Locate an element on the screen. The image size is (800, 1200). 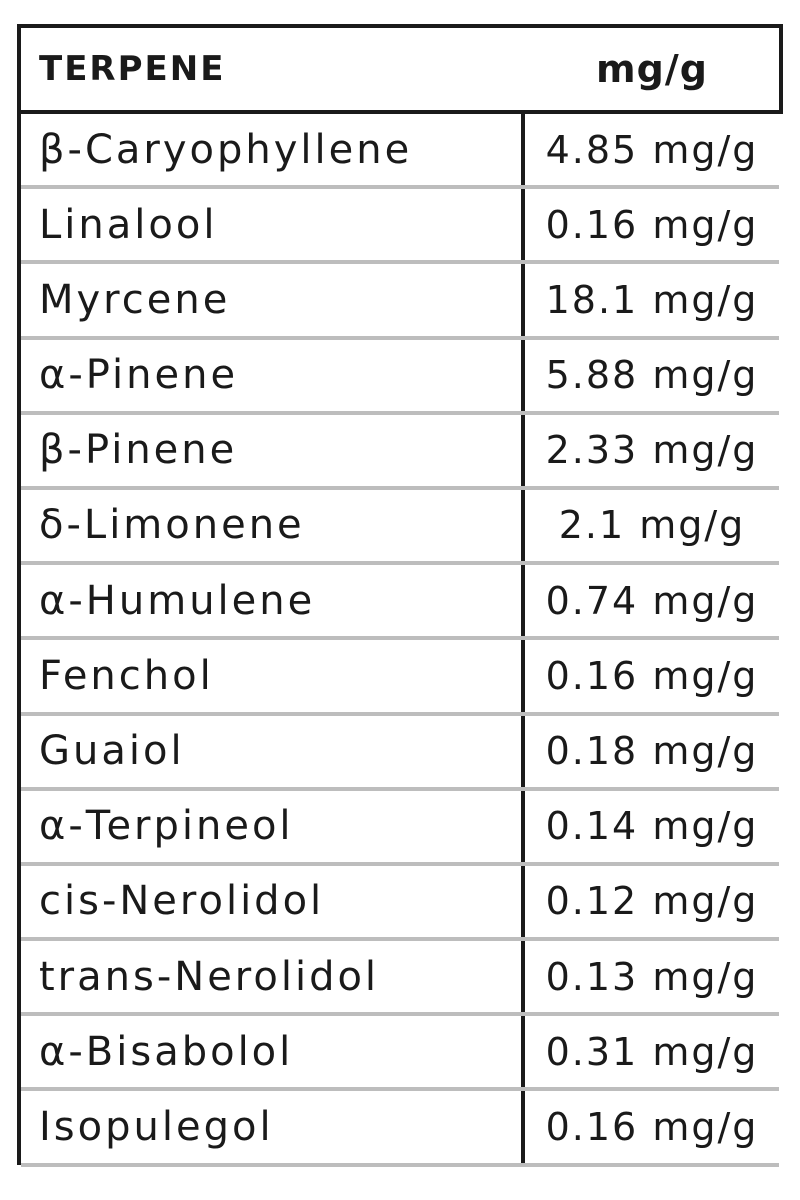
terpene-value: 0.12 mg/g is located at coordinates (652, 901).